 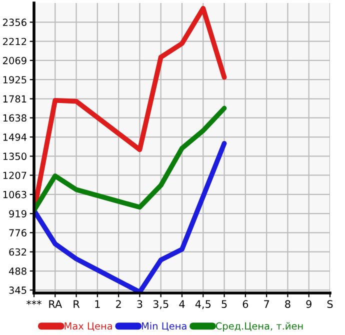 I want to click on y-tick-label: 919, so click(x=17, y=214).